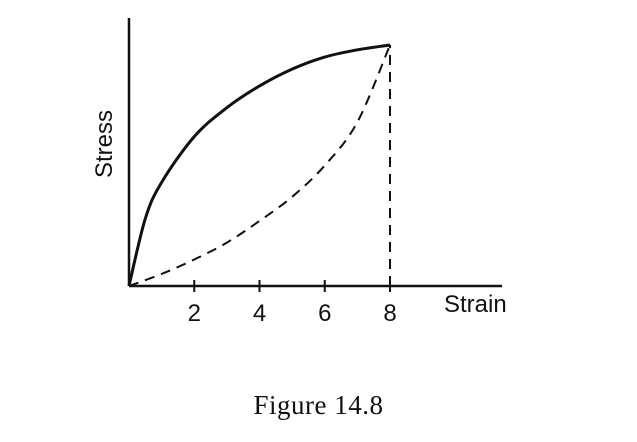 This screenshot has height=442, width=637. I want to click on x-axis-label: Strain, so click(475, 304).